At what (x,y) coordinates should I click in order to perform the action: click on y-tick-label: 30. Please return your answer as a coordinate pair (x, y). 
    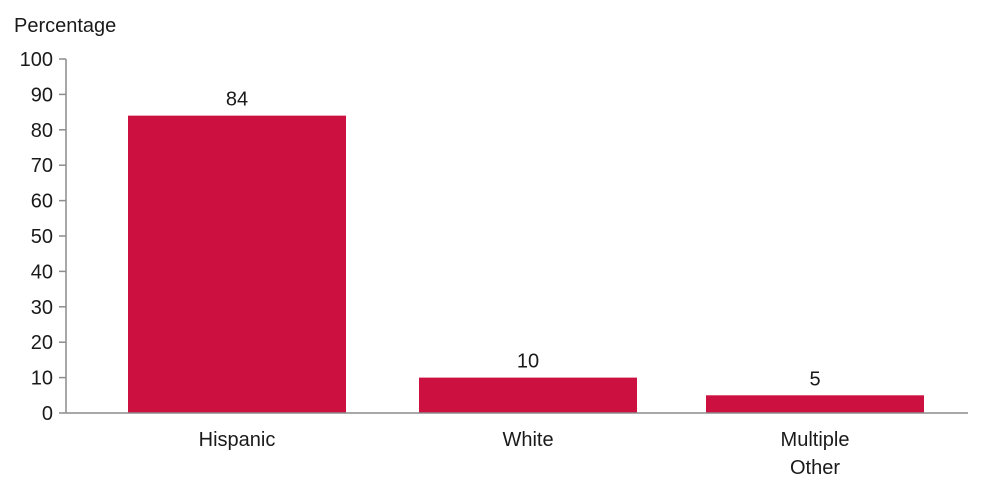
    Looking at the image, I should click on (42, 308).